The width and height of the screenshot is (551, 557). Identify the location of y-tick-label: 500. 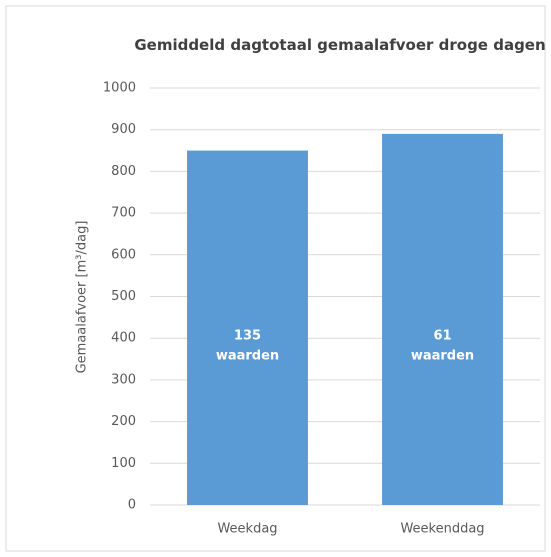
(123, 296).